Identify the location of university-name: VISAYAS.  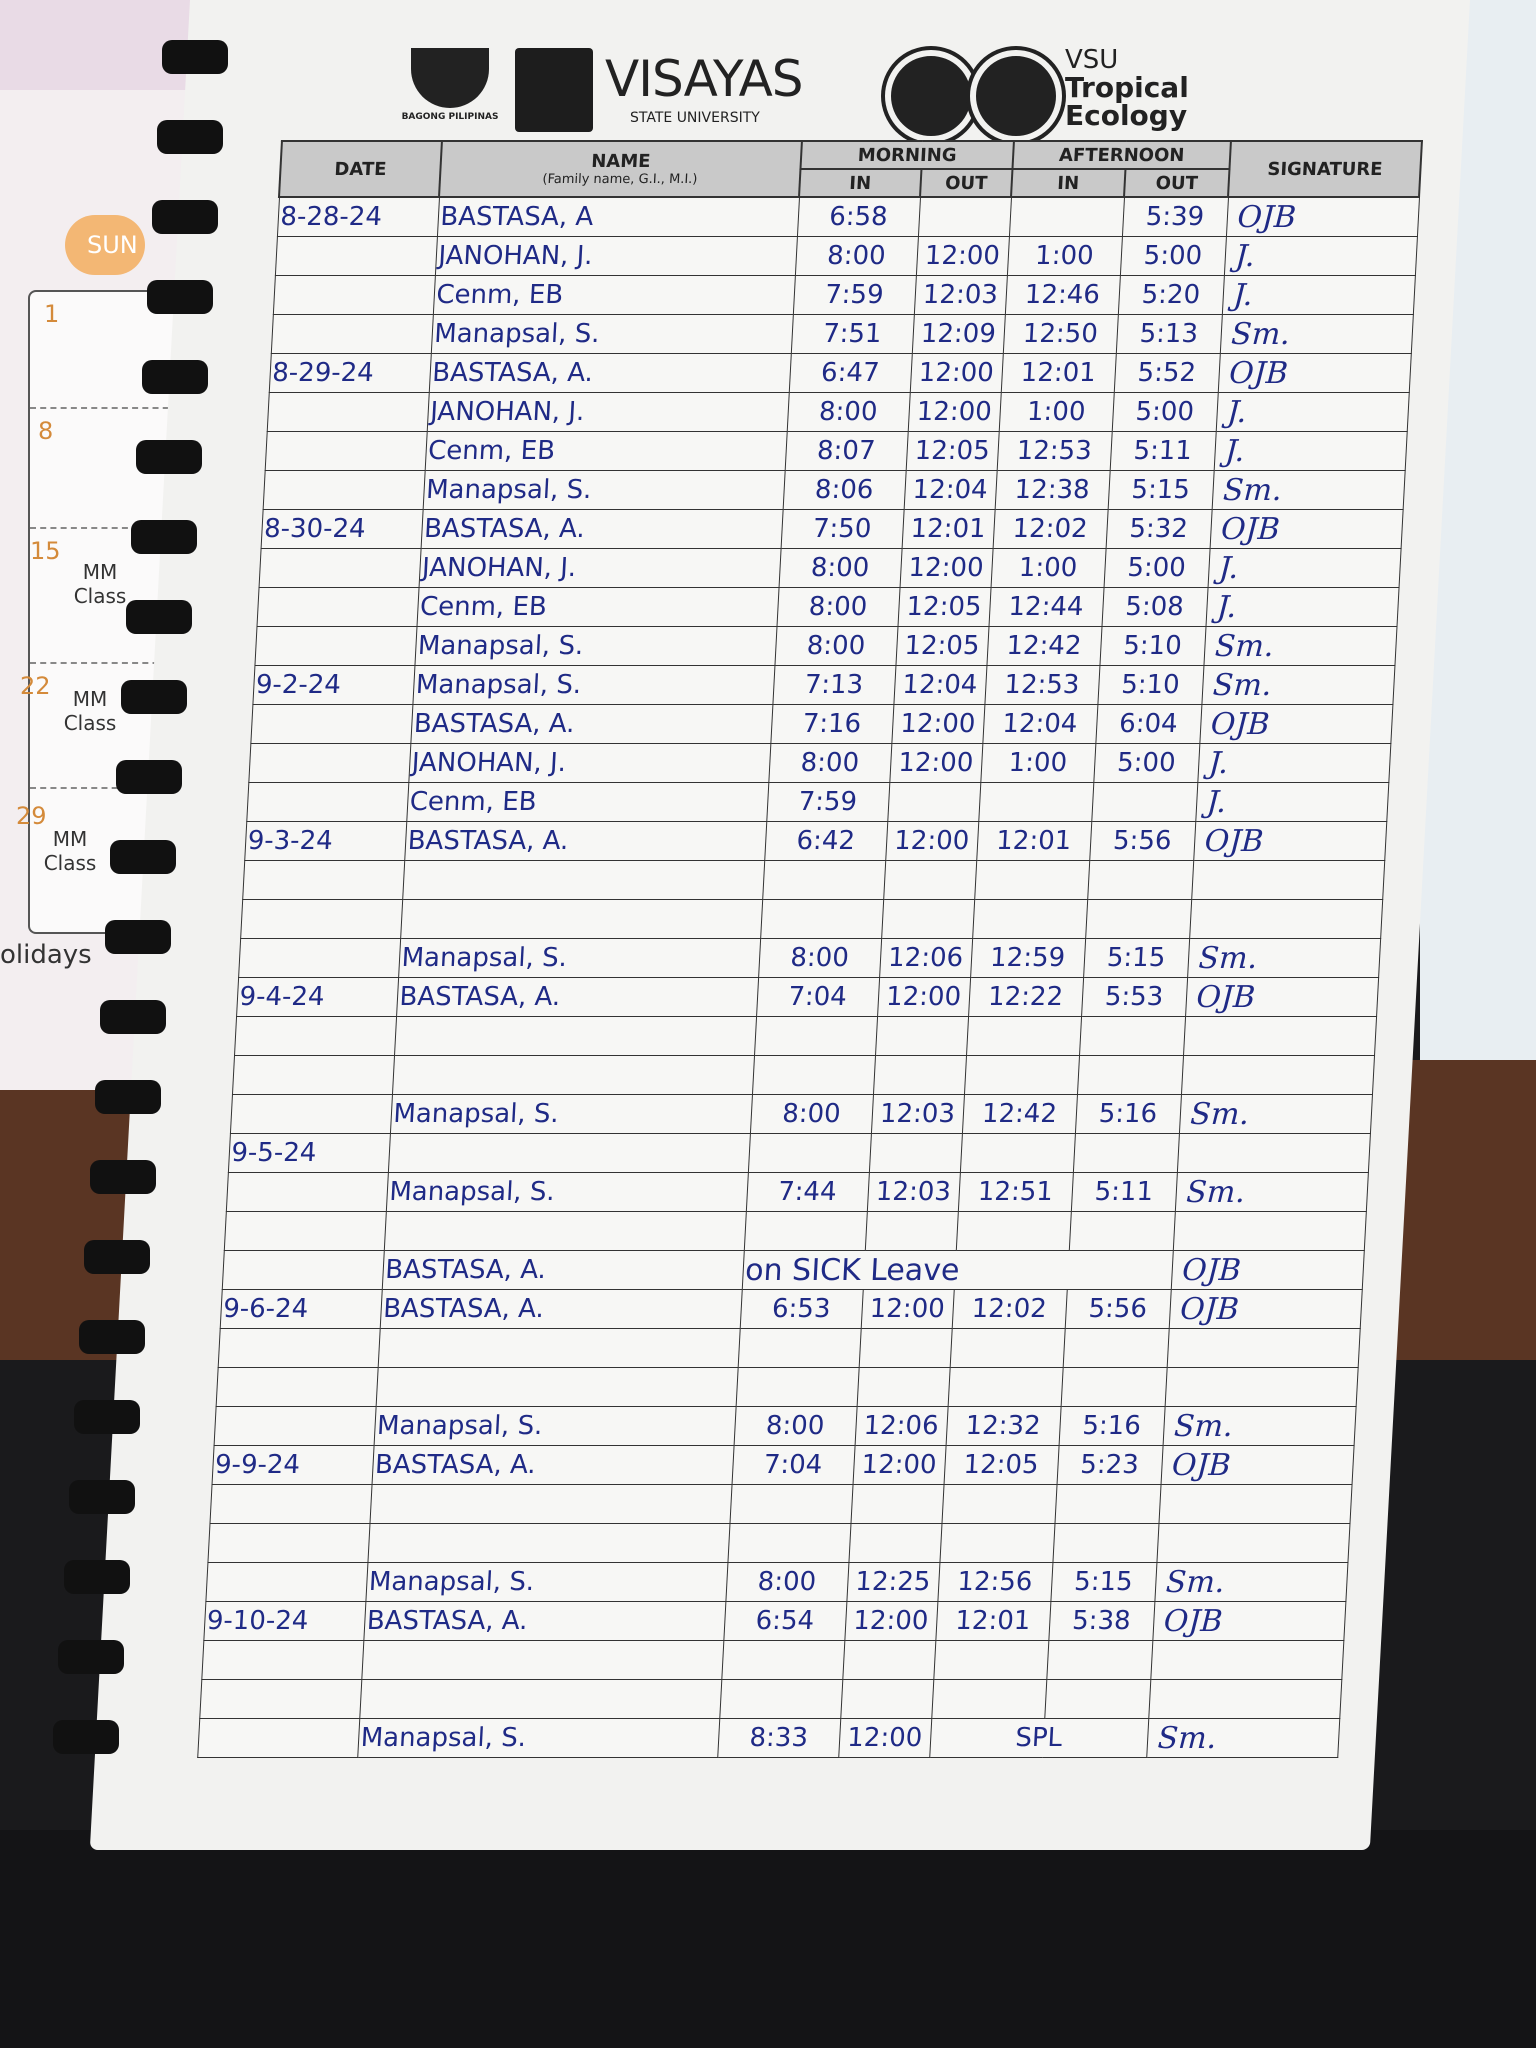
(704, 79).